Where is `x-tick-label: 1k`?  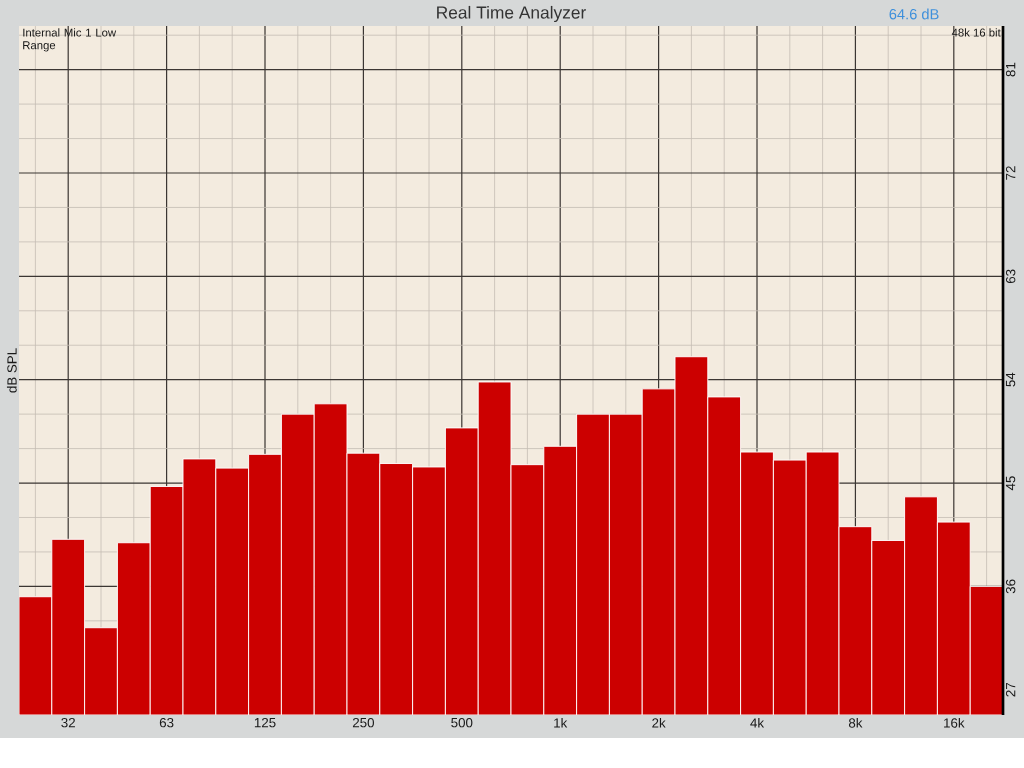 x-tick-label: 1k is located at coordinates (561, 722).